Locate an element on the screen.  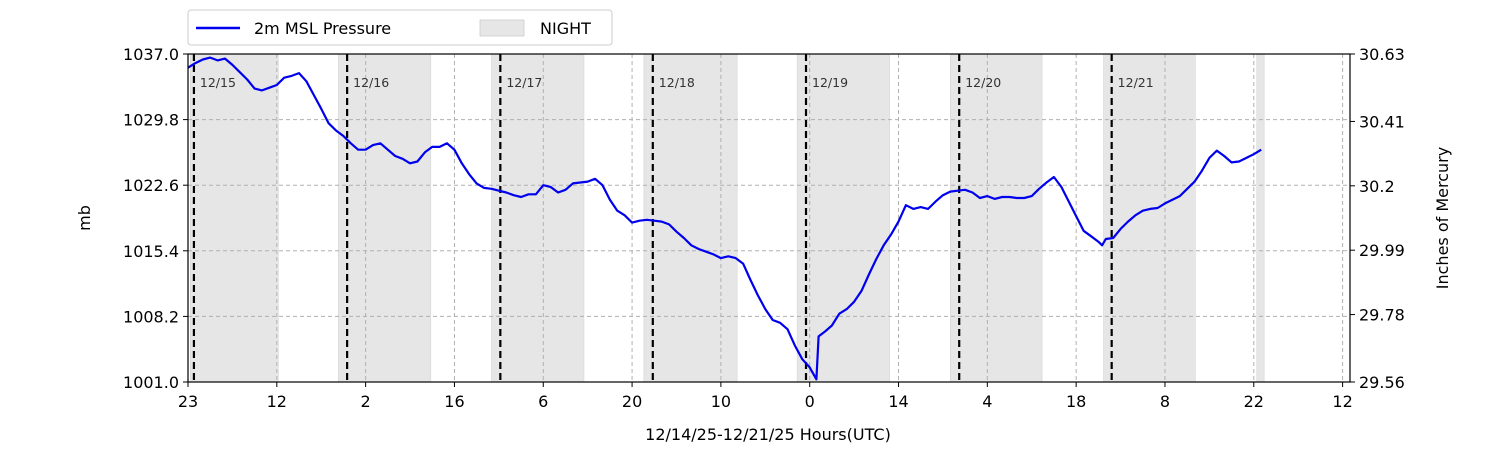
x-tick-label: 8 is located at coordinates (1165, 401).